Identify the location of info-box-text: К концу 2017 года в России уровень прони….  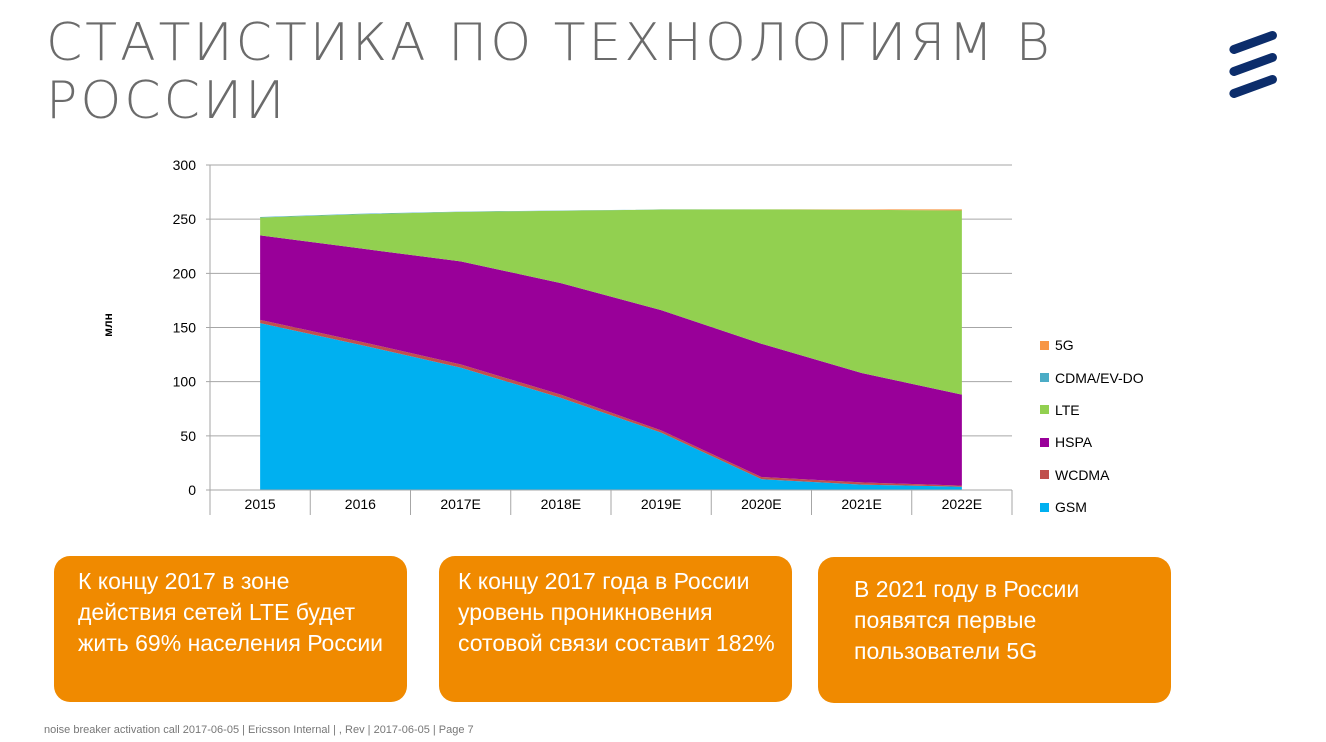
(616, 612).